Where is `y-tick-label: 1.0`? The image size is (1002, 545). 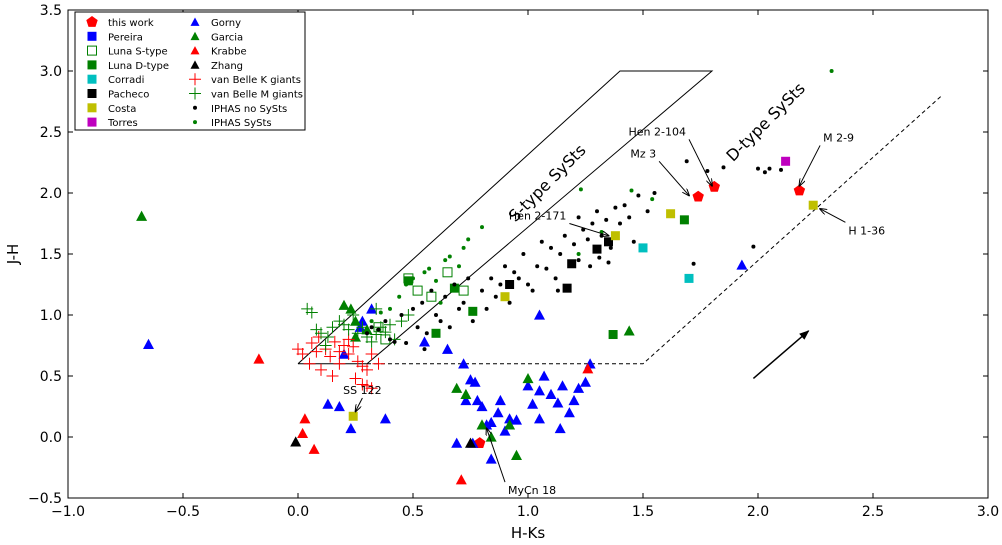 y-tick-label: 1.0 is located at coordinates (51, 316).